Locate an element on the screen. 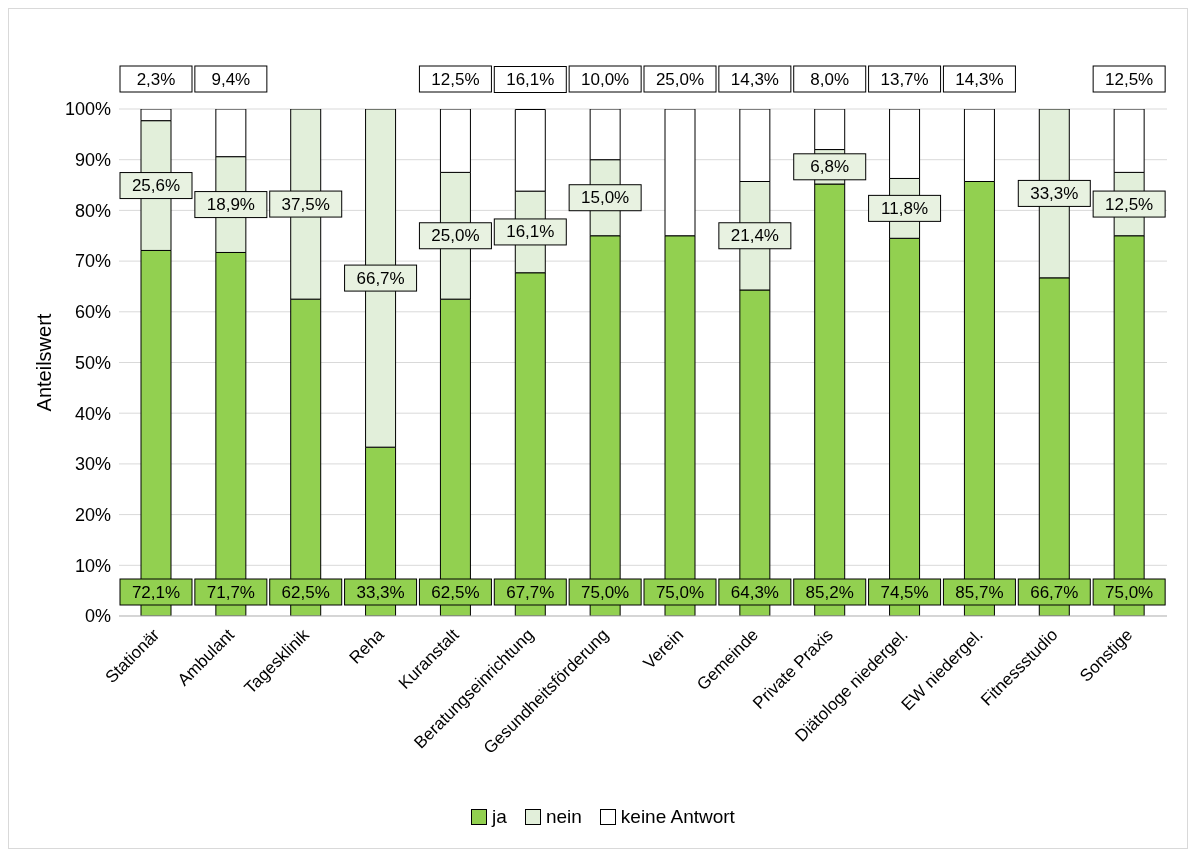 This screenshot has height=857, width=1196. data-label: 25,6% is located at coordinates (156, 186).